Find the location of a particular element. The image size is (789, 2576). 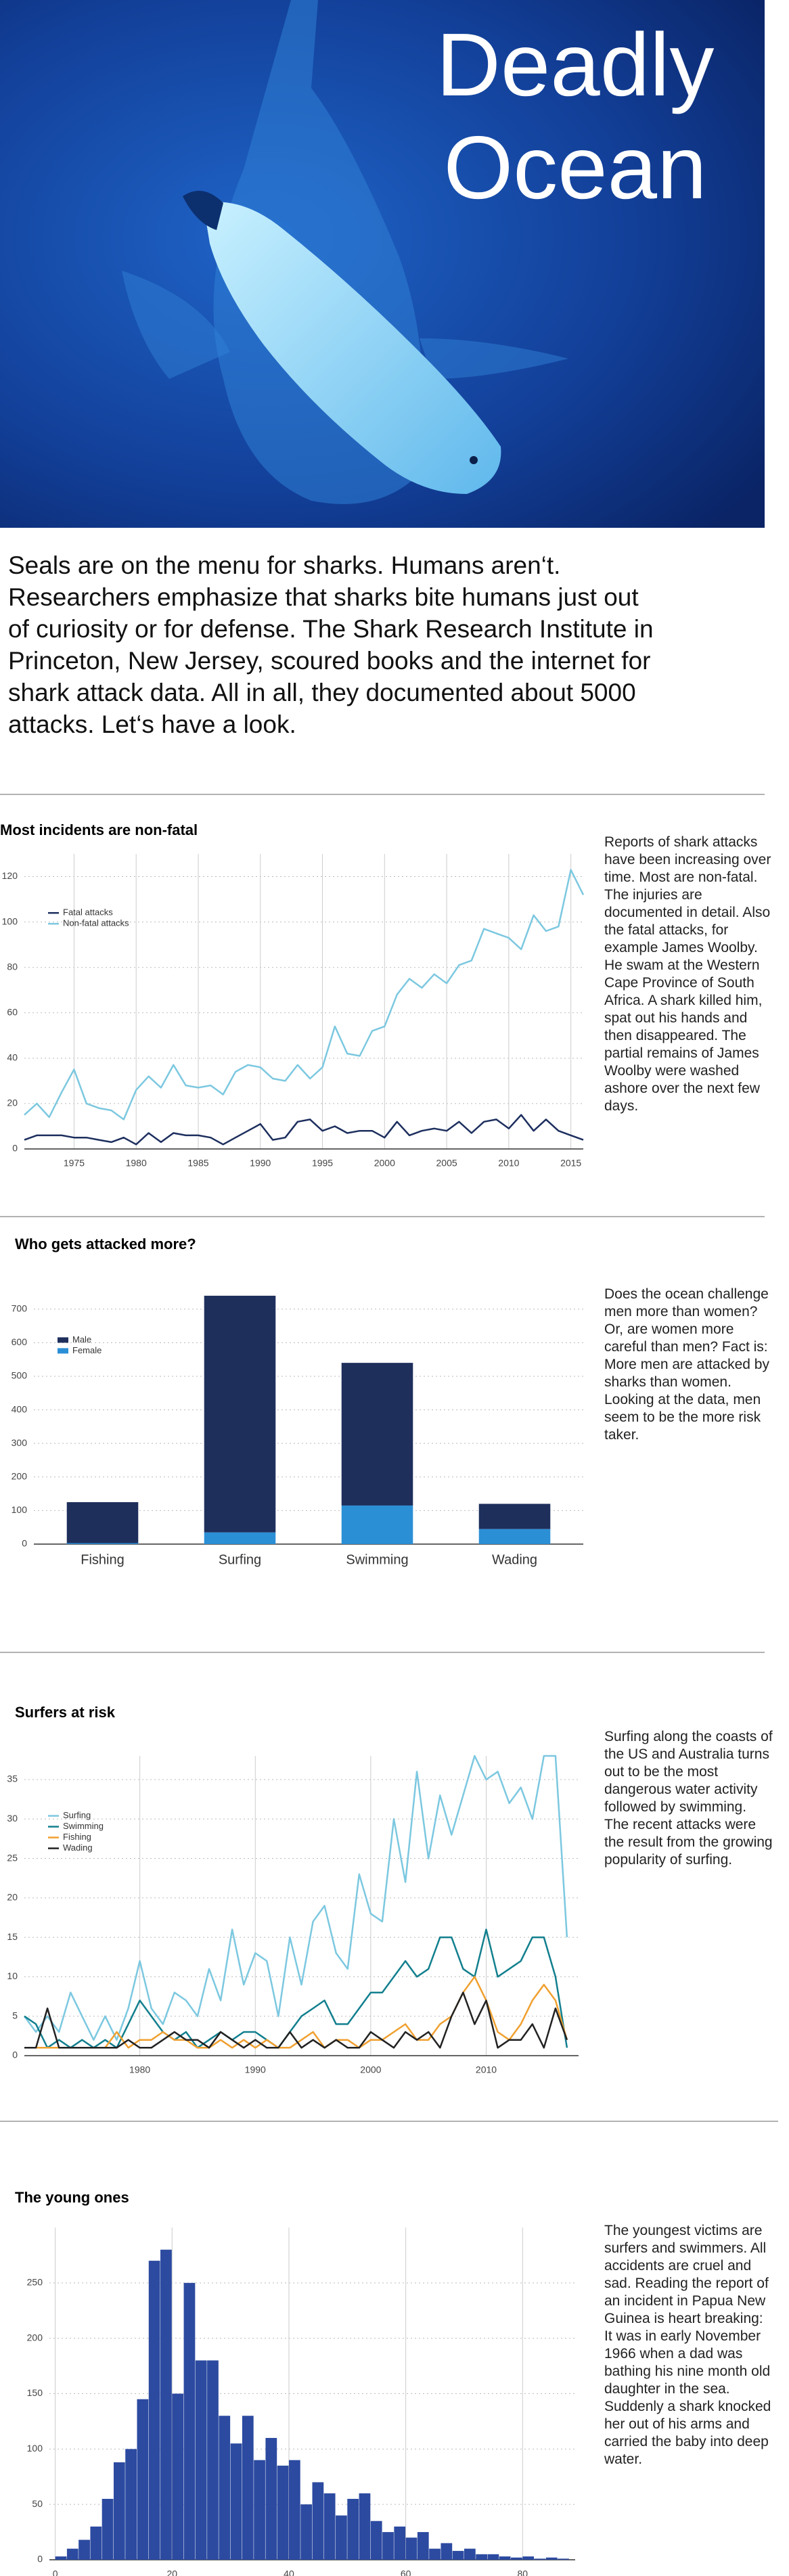

y-tick-label: 500 is located at coordinates (20, 1375).